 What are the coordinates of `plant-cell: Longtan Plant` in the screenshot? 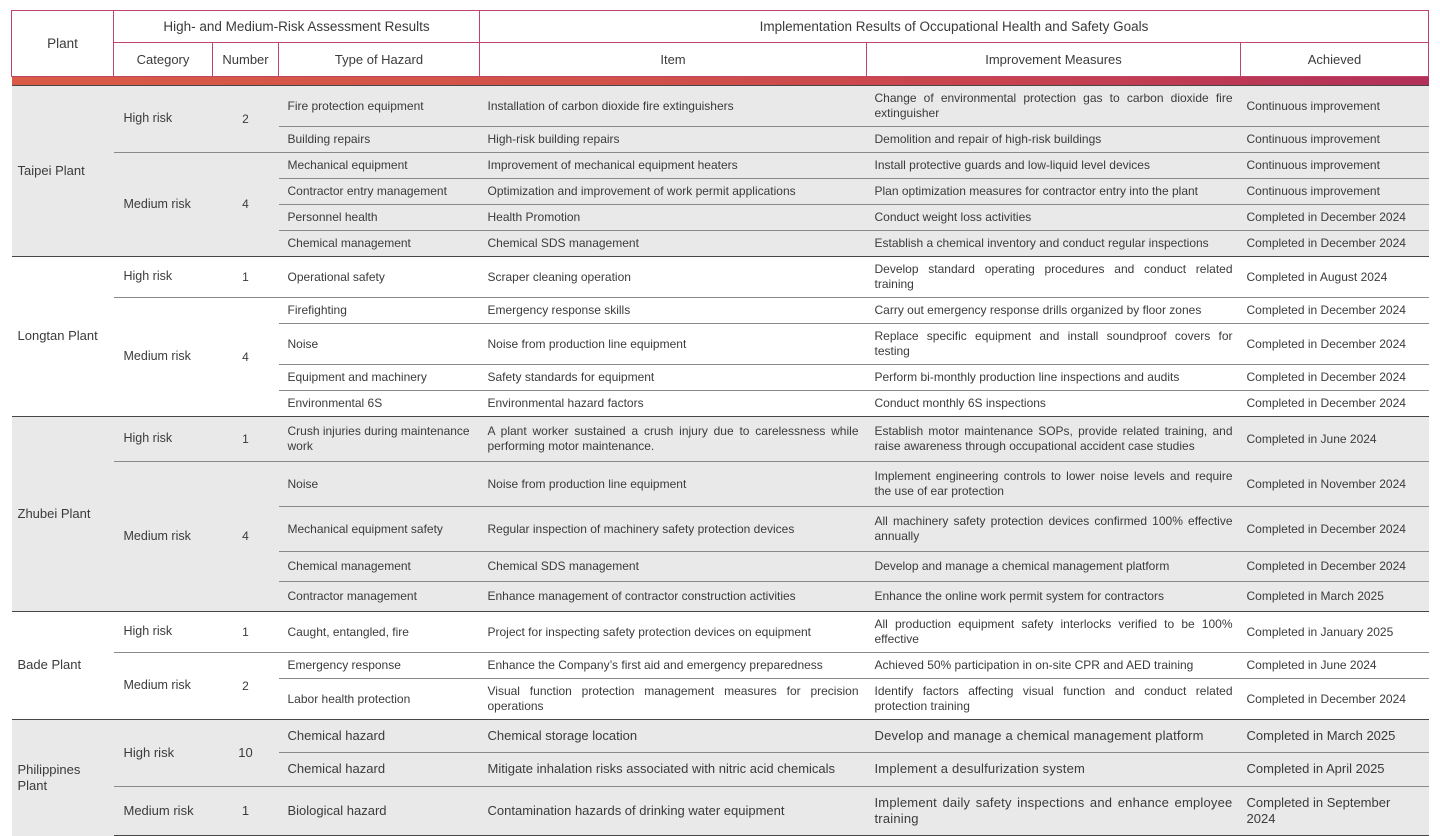 It's located at (62, 336).